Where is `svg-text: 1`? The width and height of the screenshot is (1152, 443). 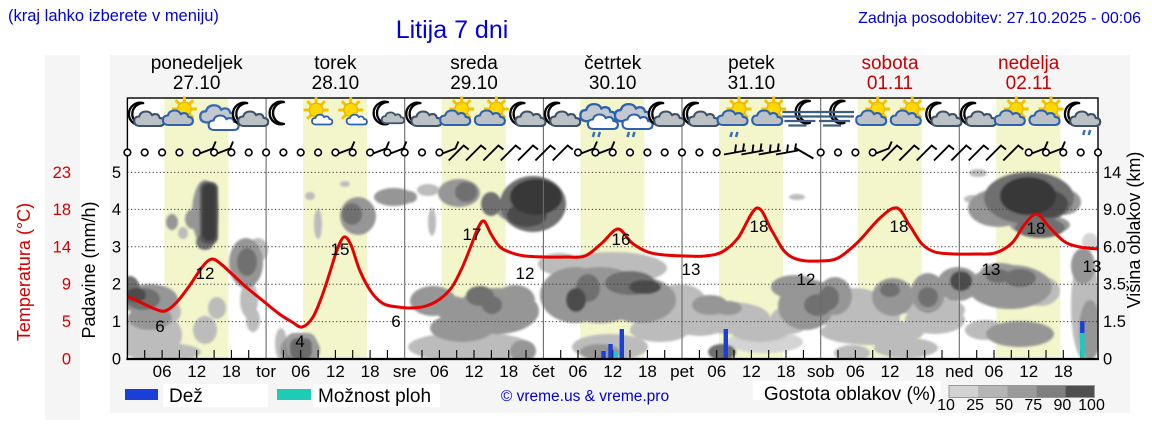 svg-text: 1 is located at coordinates (116, 322).